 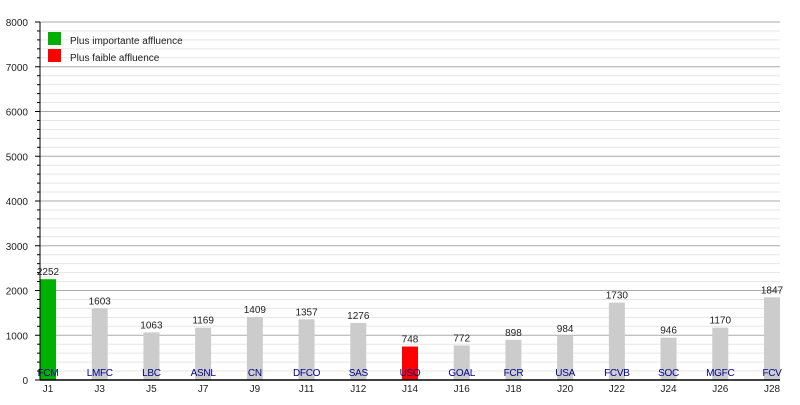 What do you see at coordinates (720, 353) in the screenshot?
I see `bar-J26` at bounding box center [720, 353].